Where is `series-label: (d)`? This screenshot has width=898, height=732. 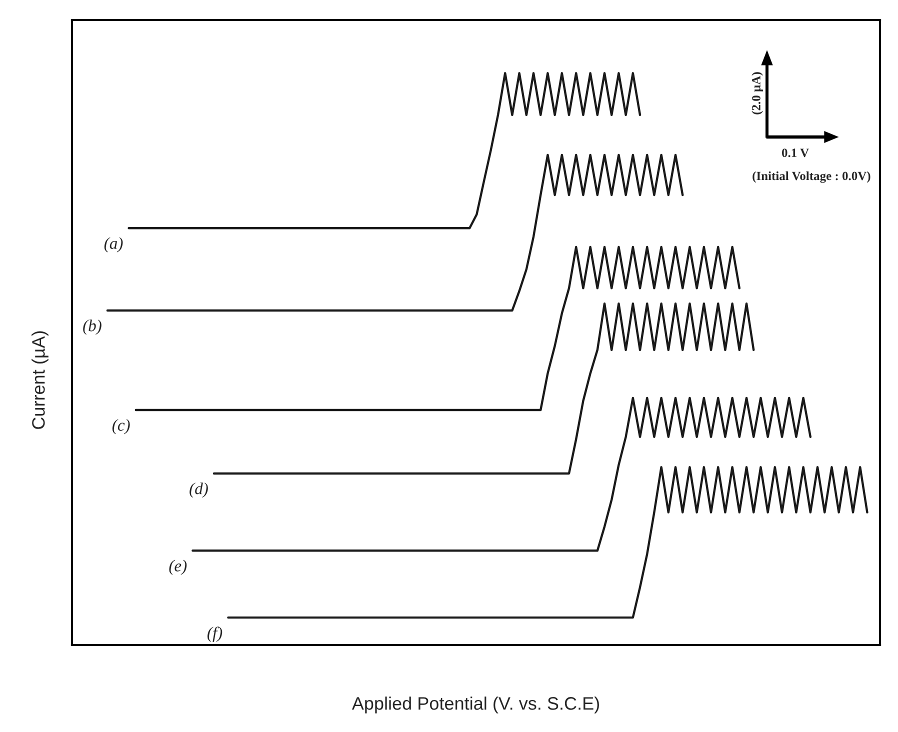 series-label: (d) is located at coordinates (199, 490).